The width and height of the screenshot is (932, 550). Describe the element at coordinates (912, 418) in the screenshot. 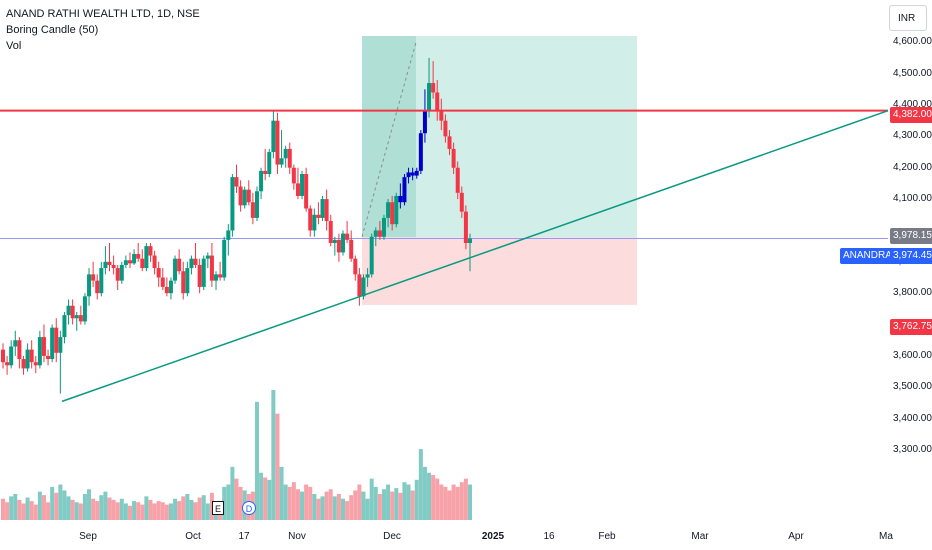

I see `price-tick-label: 3,400.00` at that location.